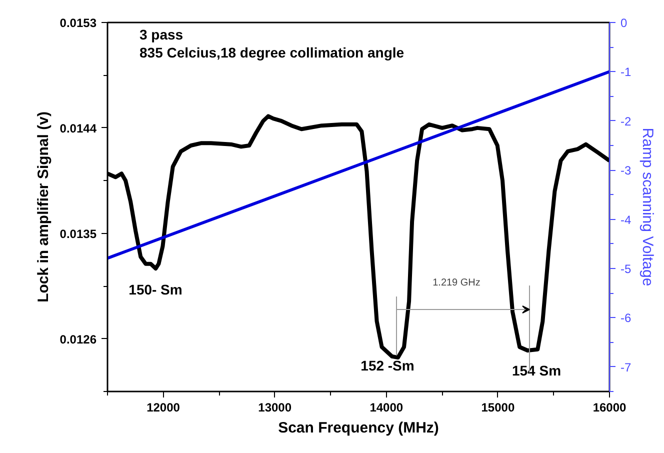 The height and width of the screenshot is (453, 664). I want to click on annotation: 154 Sm, so click(537, 370).